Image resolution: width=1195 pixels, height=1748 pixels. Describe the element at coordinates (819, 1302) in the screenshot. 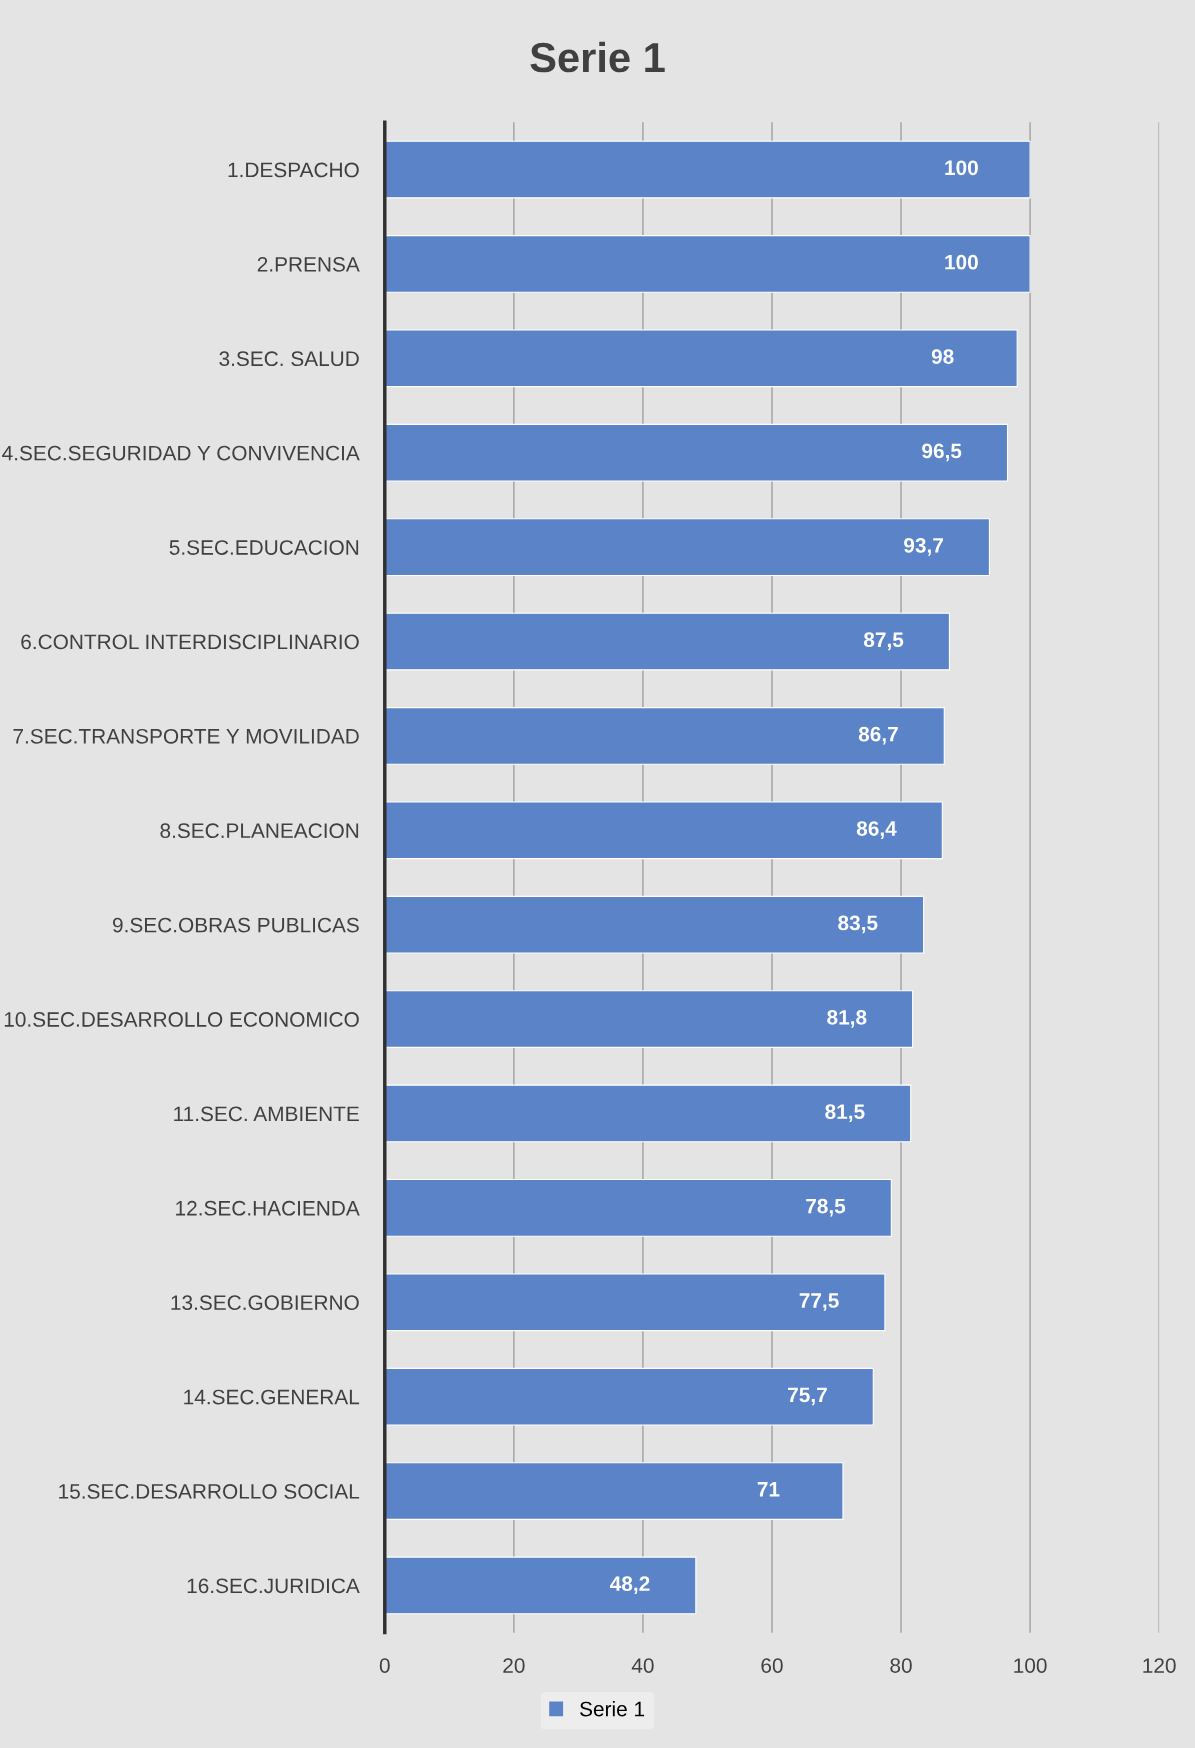

I see `text: 77,5` at that location.